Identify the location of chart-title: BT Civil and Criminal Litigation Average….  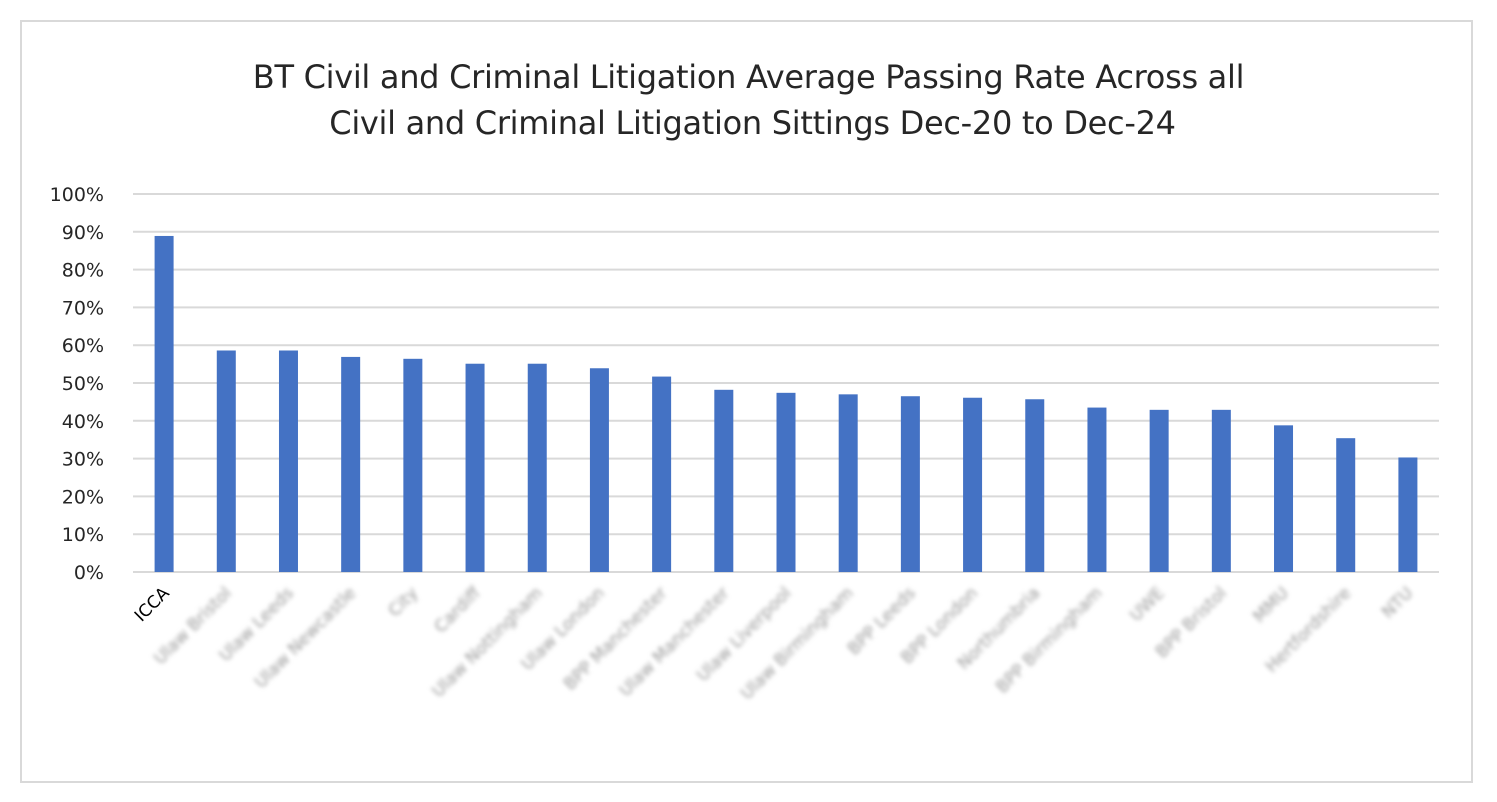
(748, 100).